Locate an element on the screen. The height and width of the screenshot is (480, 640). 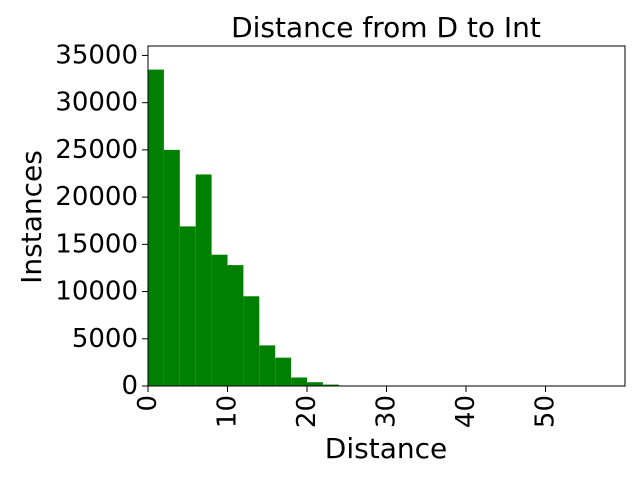
chart-title: Distance from D to Int is located at coordinates (386, 27).